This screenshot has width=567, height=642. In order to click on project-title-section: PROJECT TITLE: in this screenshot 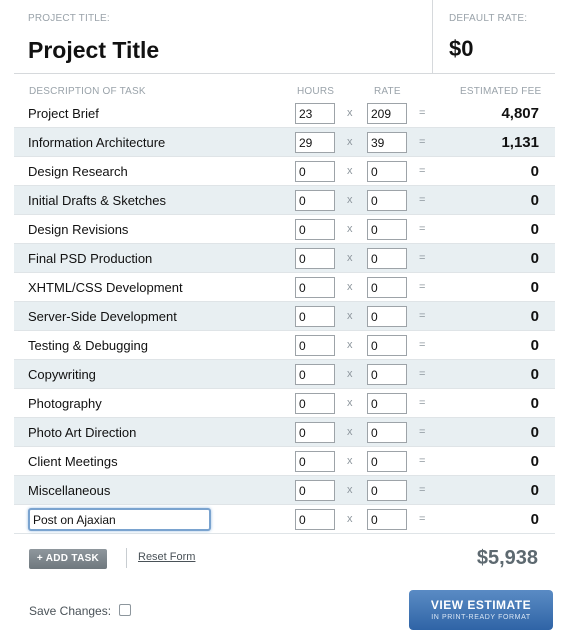, I will do `click(223, 37)`.